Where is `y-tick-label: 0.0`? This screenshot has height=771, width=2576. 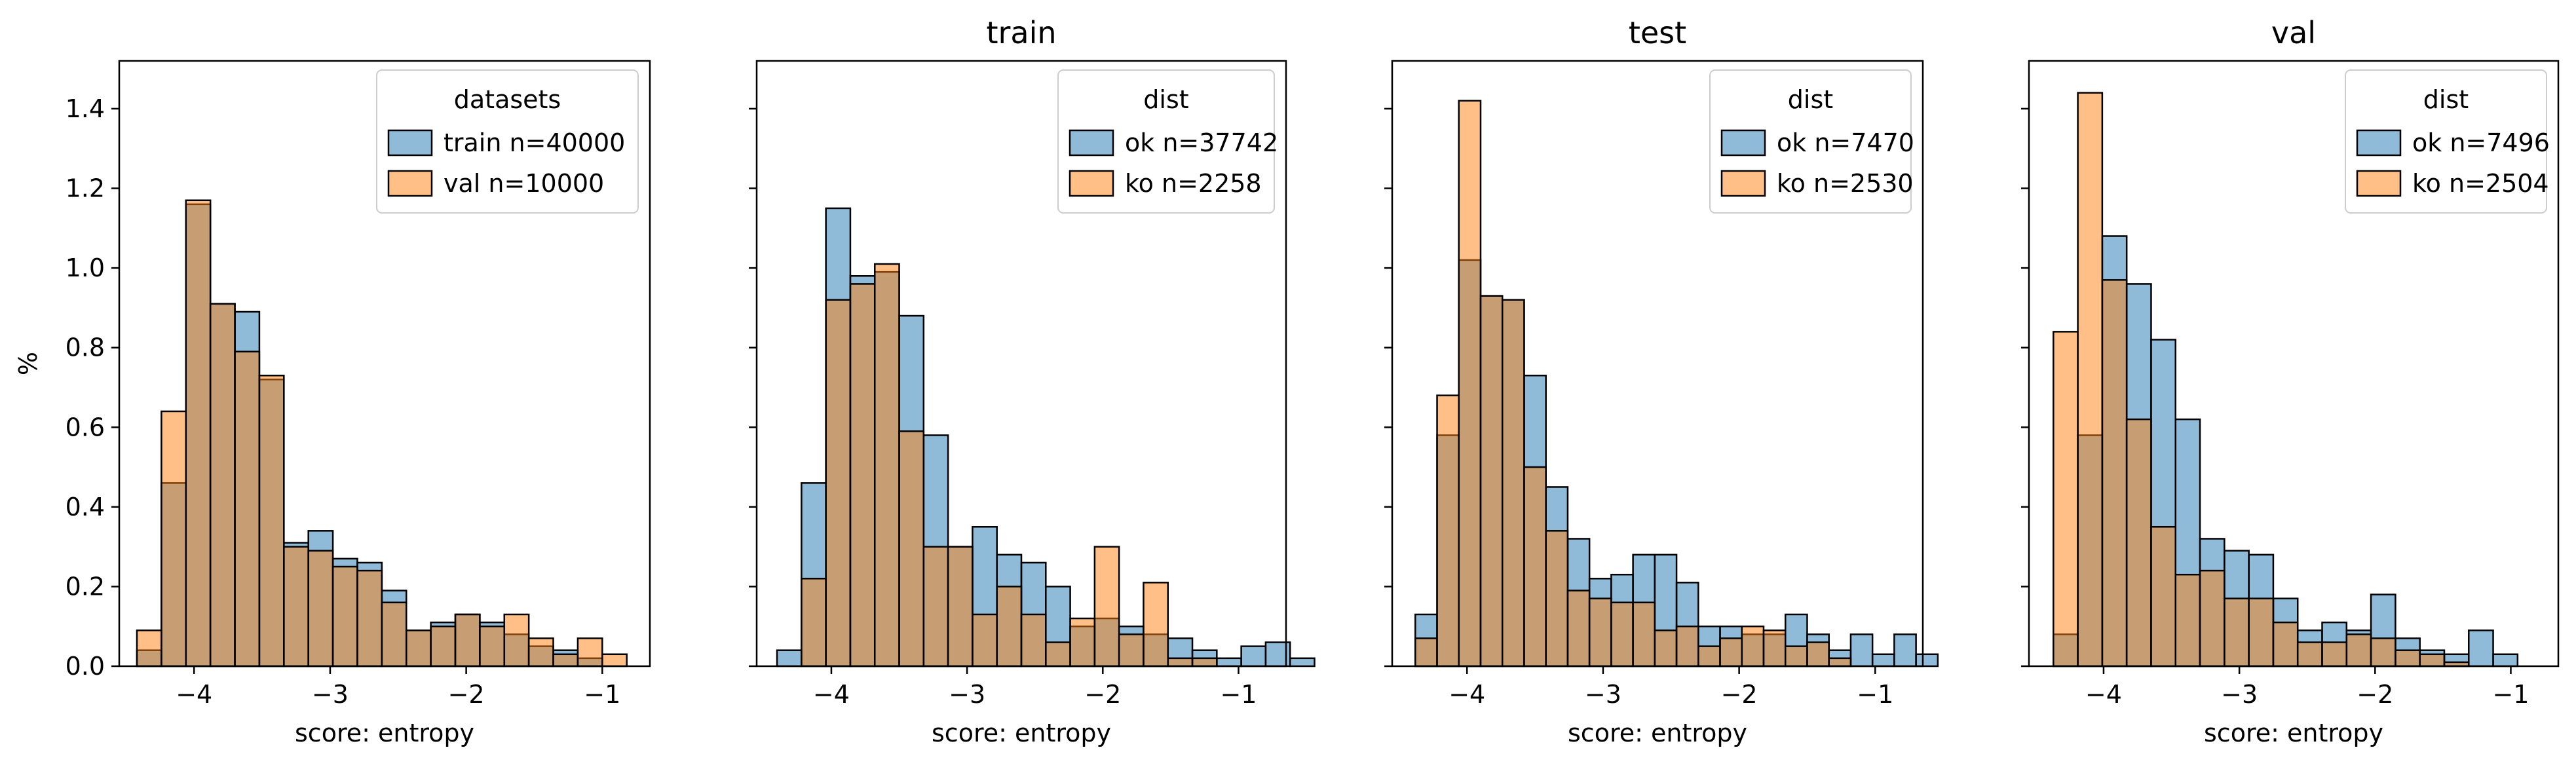 y-tick-label: 0.0 is located at coordinates (86, 666).